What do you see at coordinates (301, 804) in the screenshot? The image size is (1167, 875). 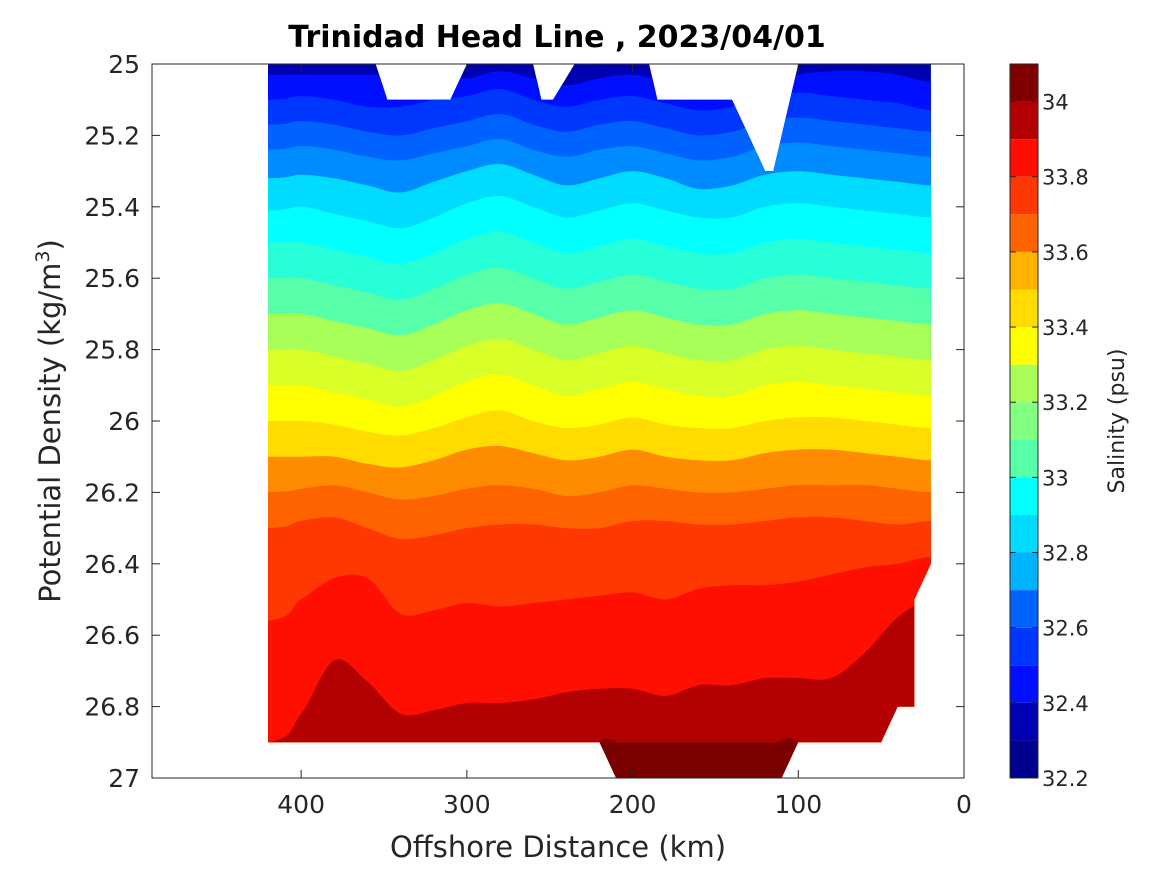 I see `x-tick-label: 400` at bounding box center [301, 804].